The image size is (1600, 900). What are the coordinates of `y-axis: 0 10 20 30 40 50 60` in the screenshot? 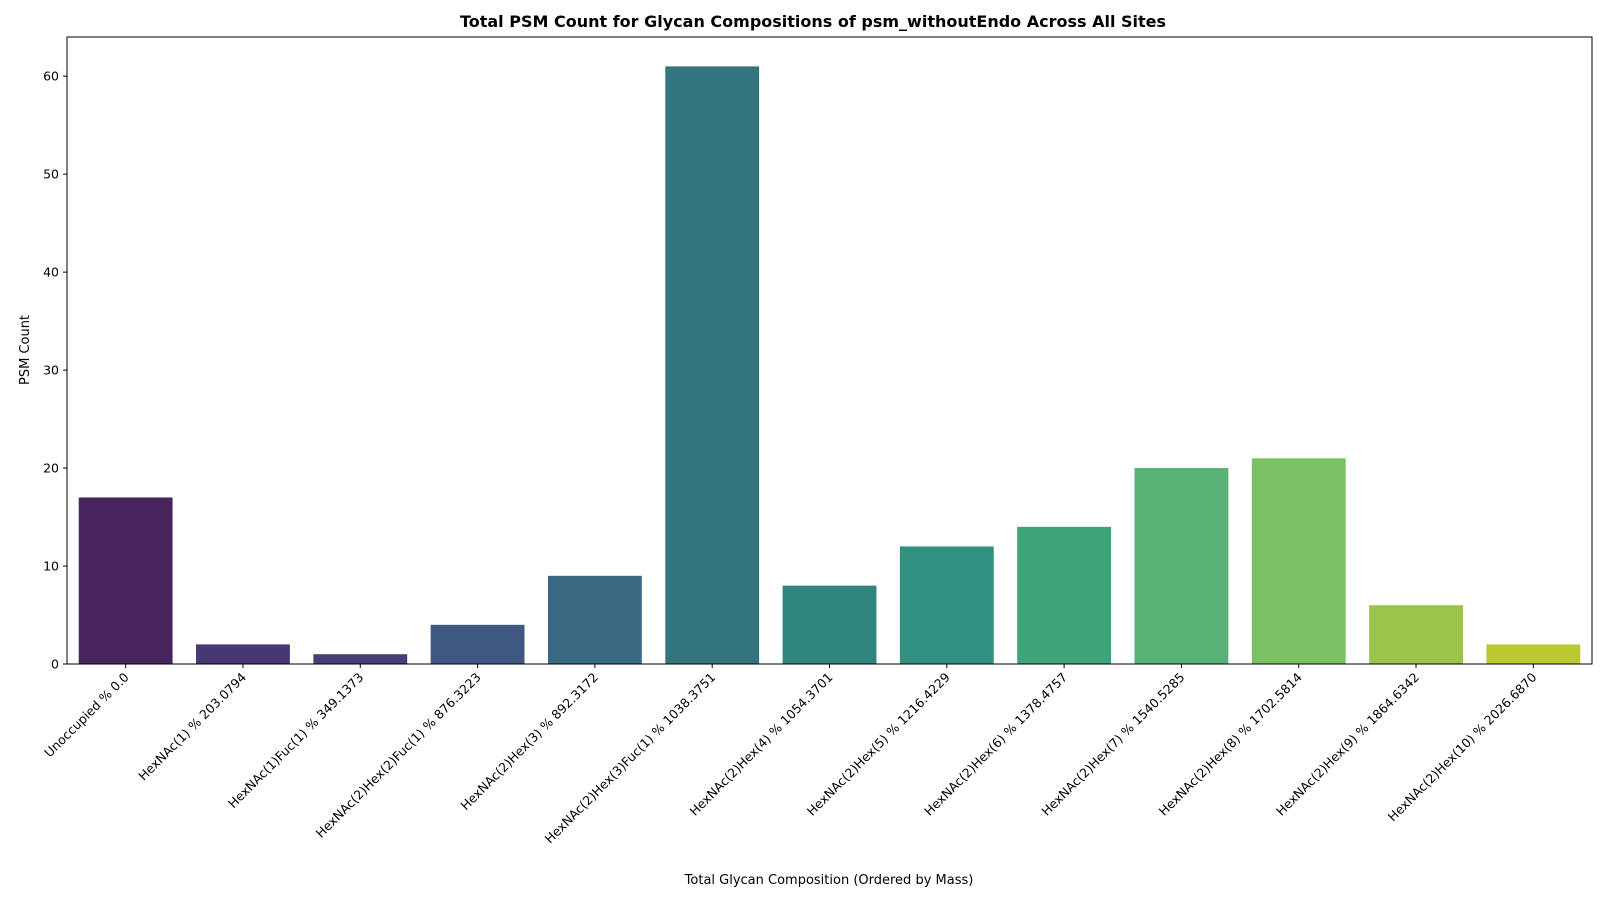 It's located at (55, 370).